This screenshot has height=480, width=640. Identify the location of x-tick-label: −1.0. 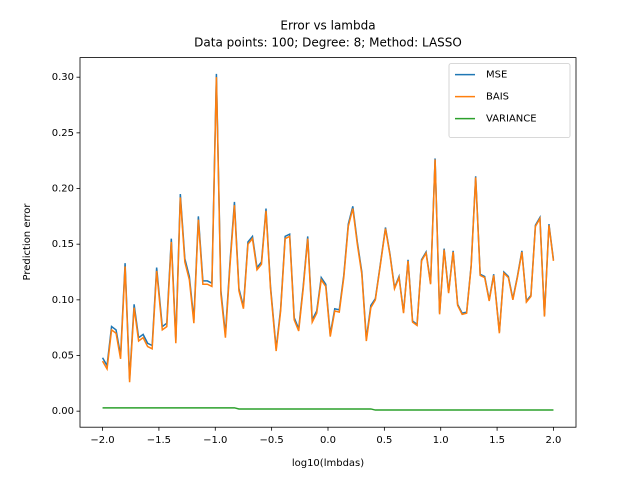
(215, 440).